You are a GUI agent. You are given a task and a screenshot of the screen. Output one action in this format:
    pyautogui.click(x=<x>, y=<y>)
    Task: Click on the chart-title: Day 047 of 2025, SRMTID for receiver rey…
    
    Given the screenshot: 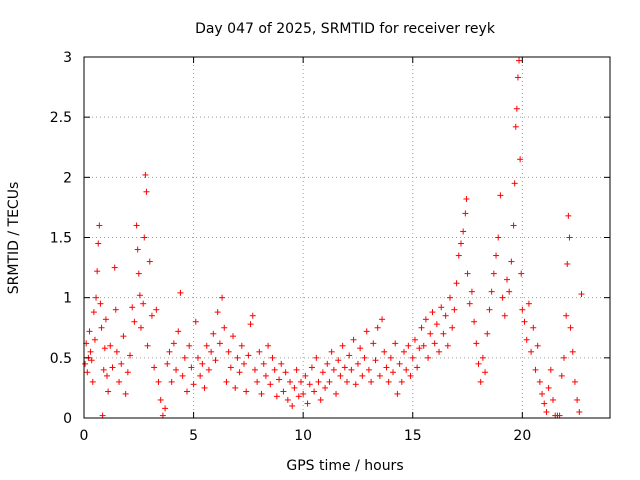 What is the action you would take?
    pyautogui.click(x=345, y=29)
    